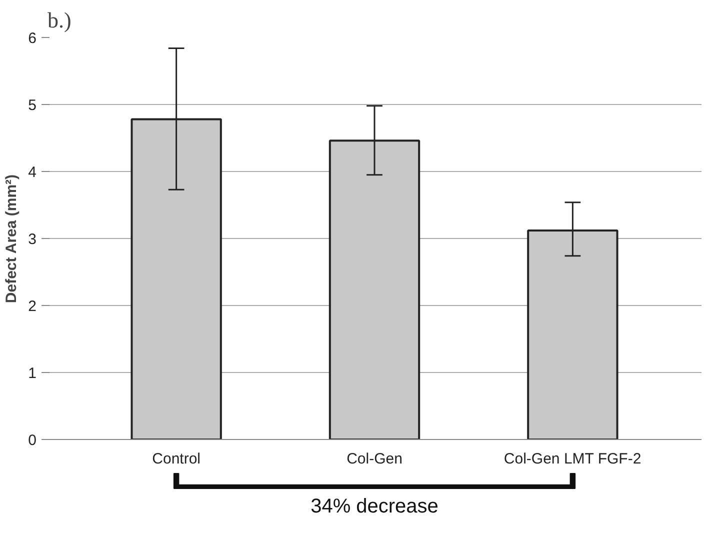  Describe the element at coordinates (176, 459) in the screenshot. I see `x-tick-label: Control` at that location.